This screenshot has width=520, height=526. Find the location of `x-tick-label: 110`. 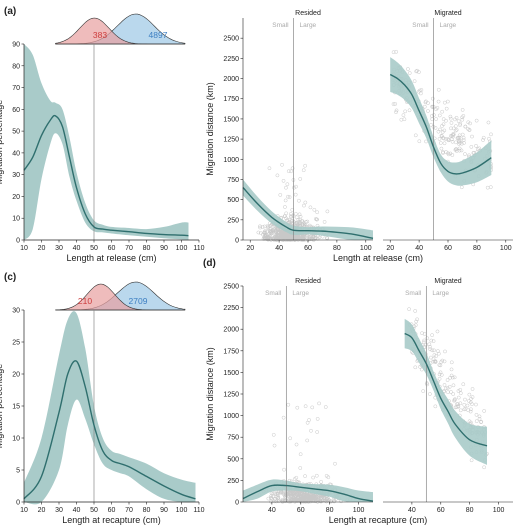

x-tick-label: 110 is located at coordinates (198, 248).